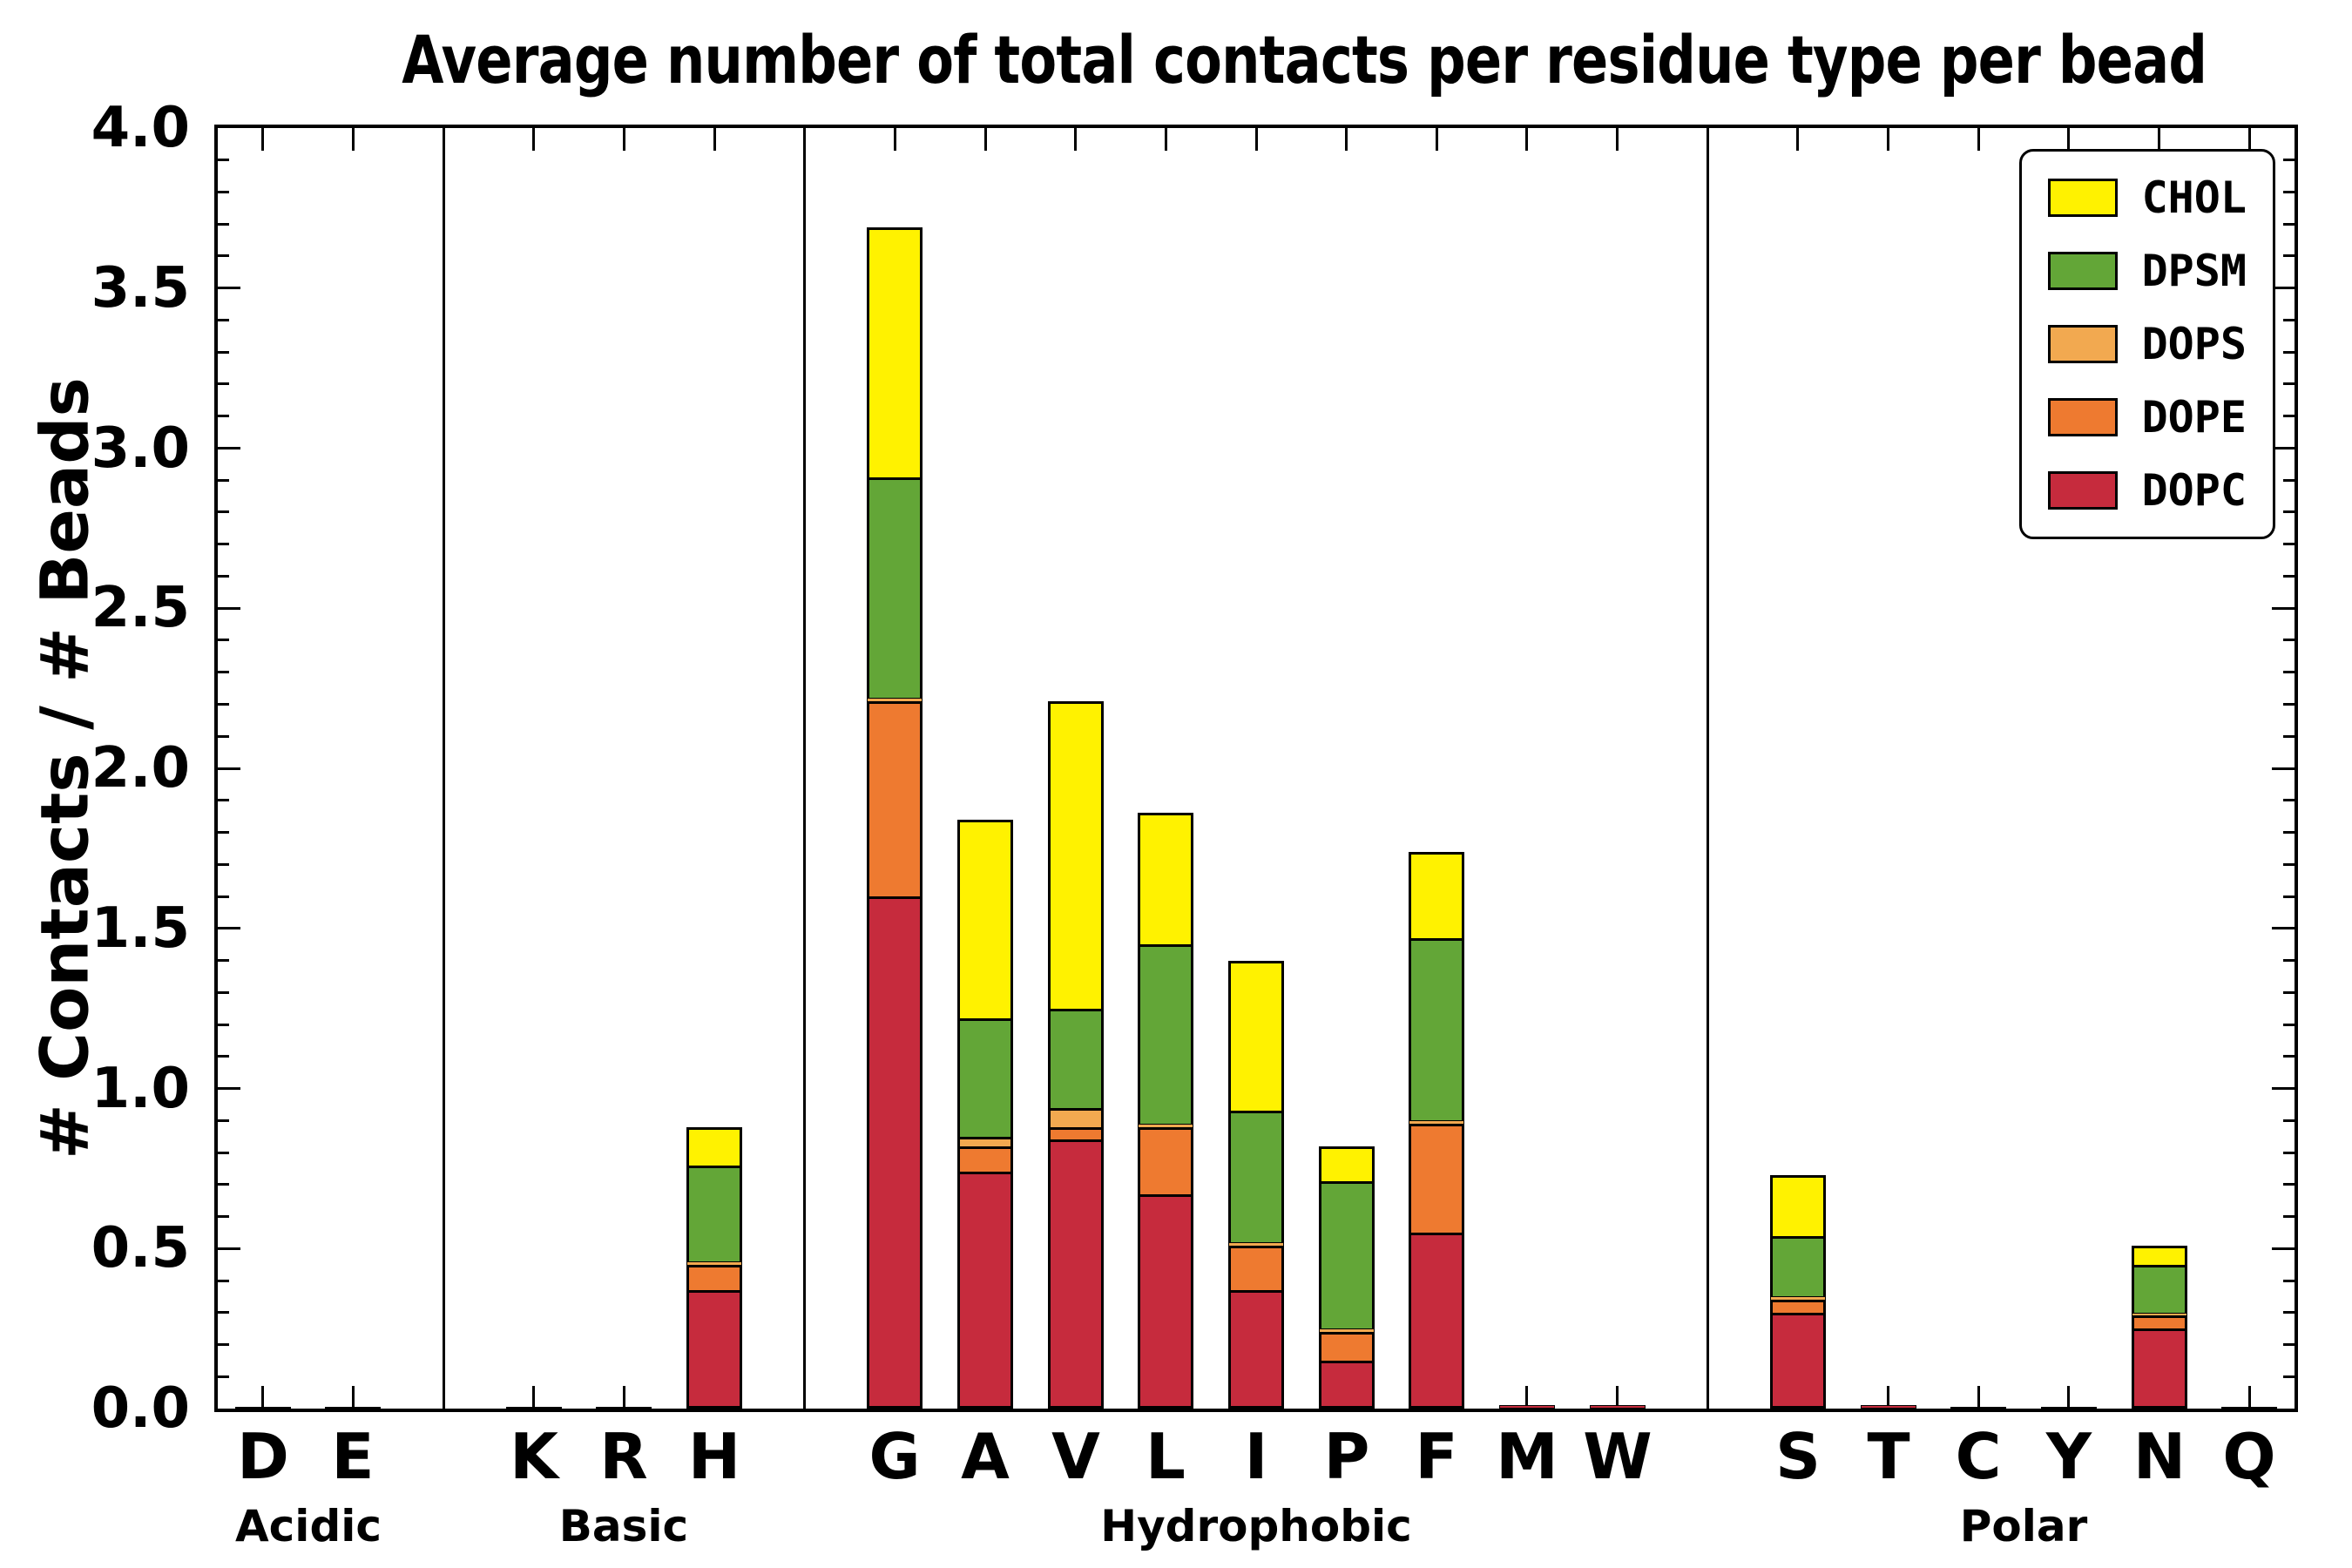 The height and width of the screenshot is (1568, 2352). Describe the element at coordinates (895, 1457) in the screenshot. I see `x-tick-label: G` at that location.